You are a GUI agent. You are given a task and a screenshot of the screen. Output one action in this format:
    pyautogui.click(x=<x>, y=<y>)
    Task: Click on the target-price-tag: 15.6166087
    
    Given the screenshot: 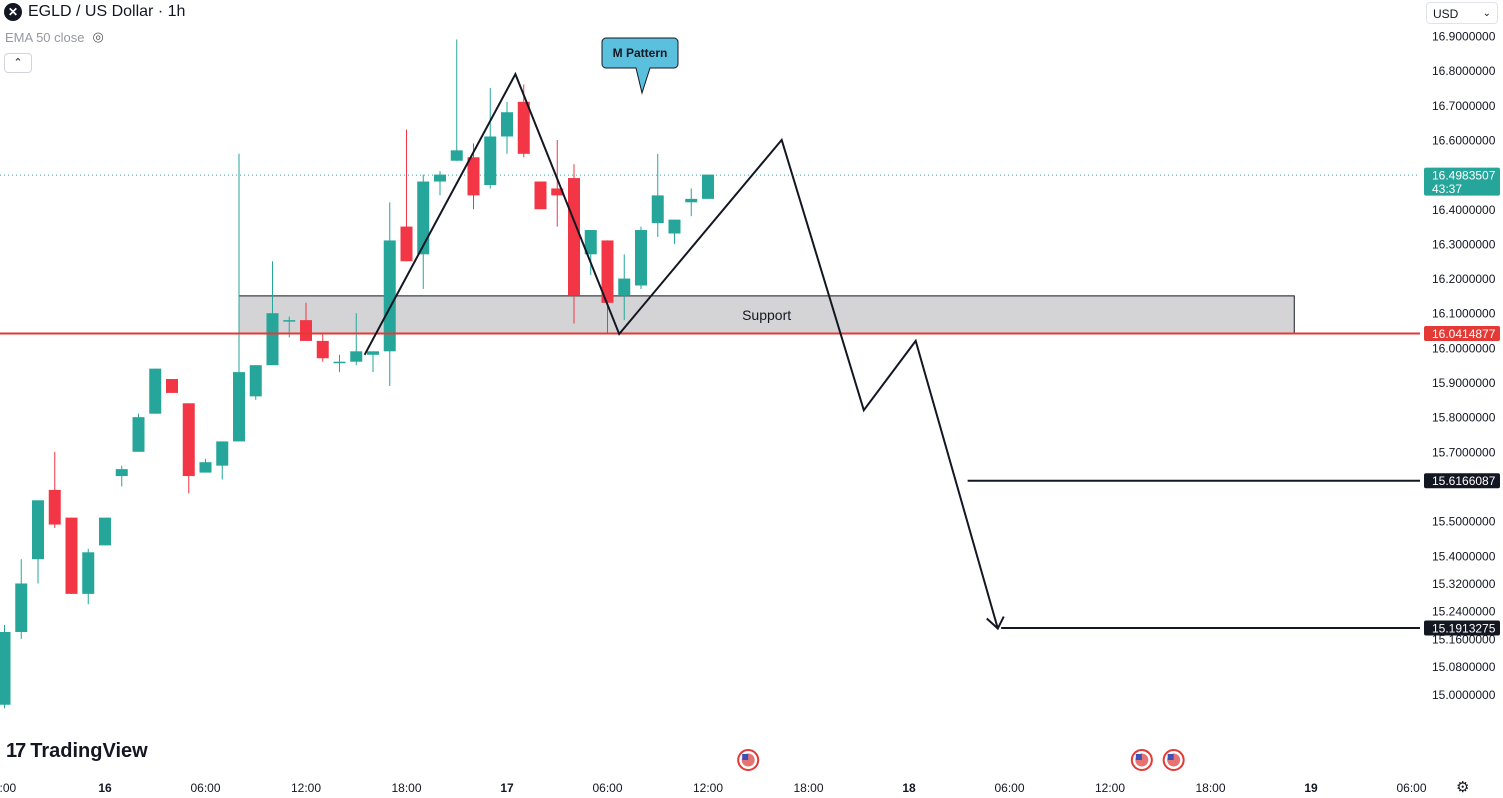 What is the action you would take?
    pyautogui.click(x=1464, y=481)
    